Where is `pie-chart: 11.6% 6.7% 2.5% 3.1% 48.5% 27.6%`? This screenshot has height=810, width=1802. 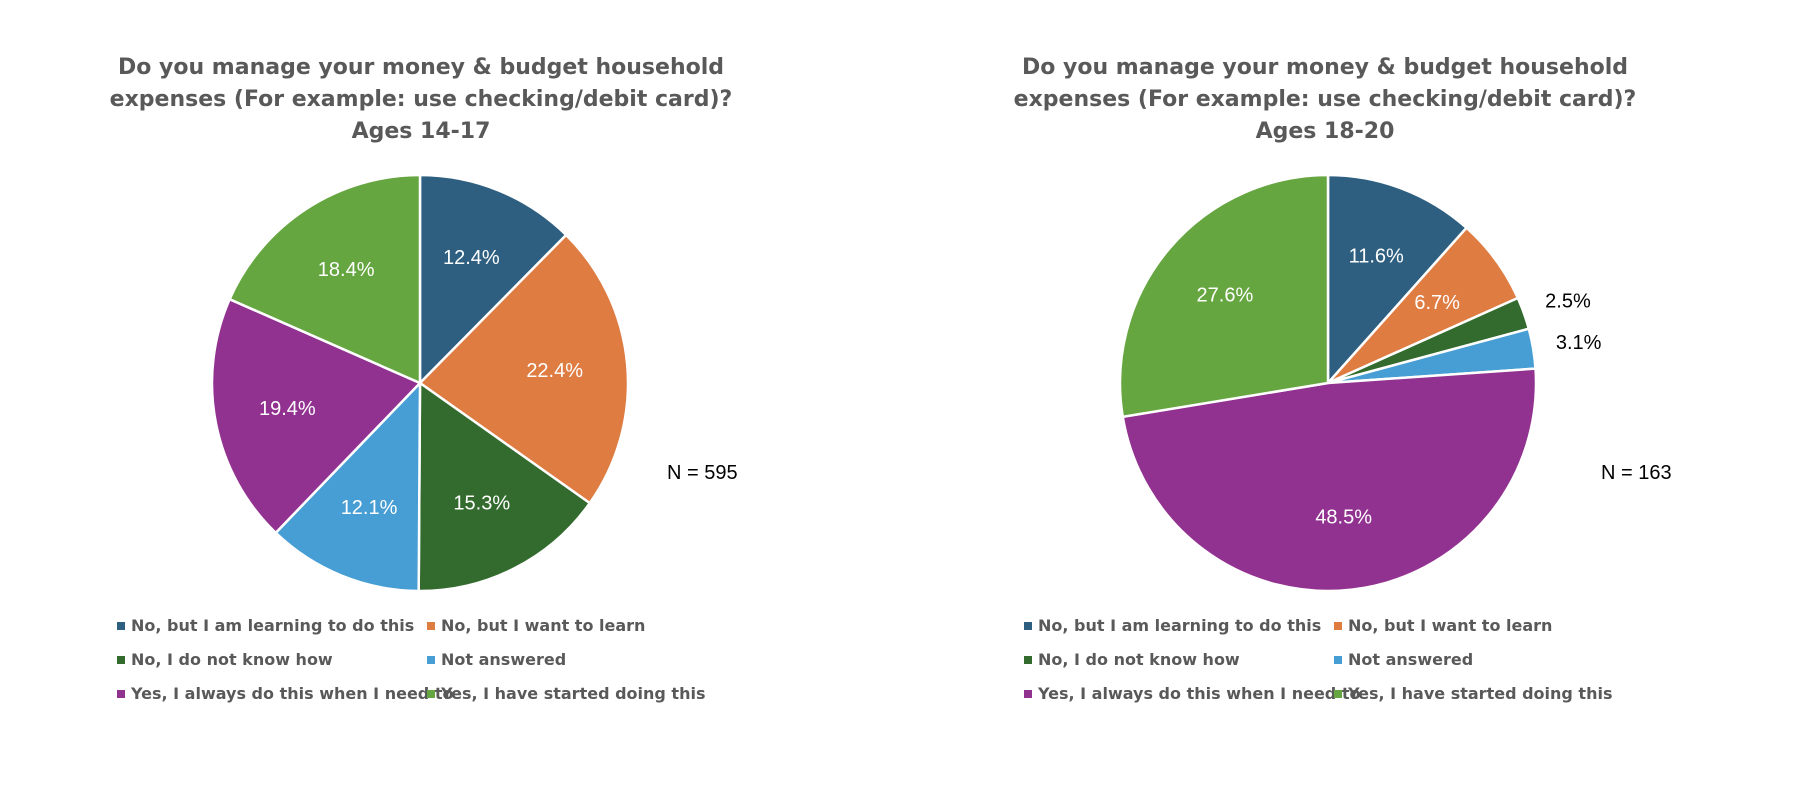
pie-chart: 11.6% 6.7% 2.5% 3.1% 48.5% 27.6% is located at coordinates (1360, 383).